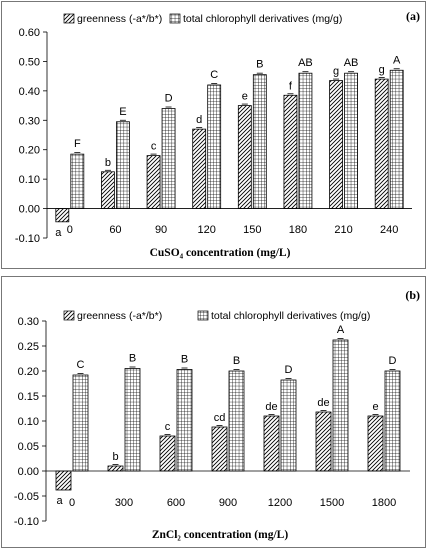  I want to click on sig-letter-greenness: cd, so click(220, 418).